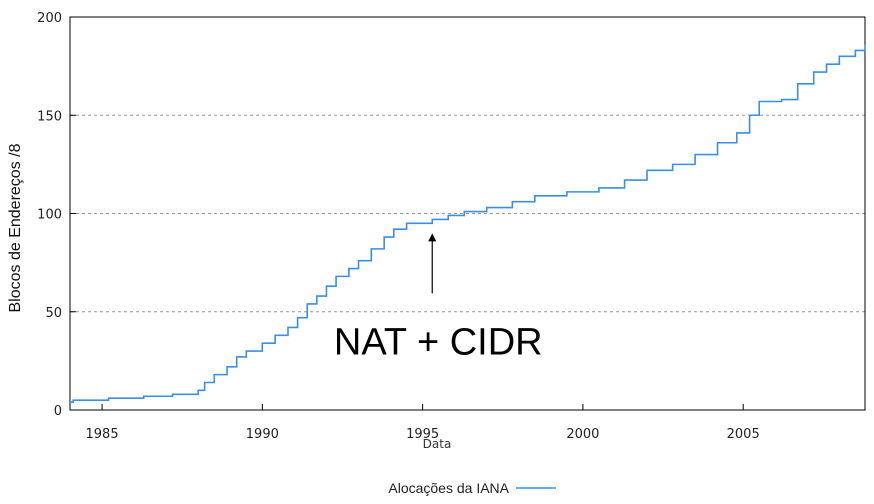 This screenshot has width=874, height=504. Describe the element at coordinates (448, 488) in the screenshot. I see `legend-label: Alocações da IANA` at that location.